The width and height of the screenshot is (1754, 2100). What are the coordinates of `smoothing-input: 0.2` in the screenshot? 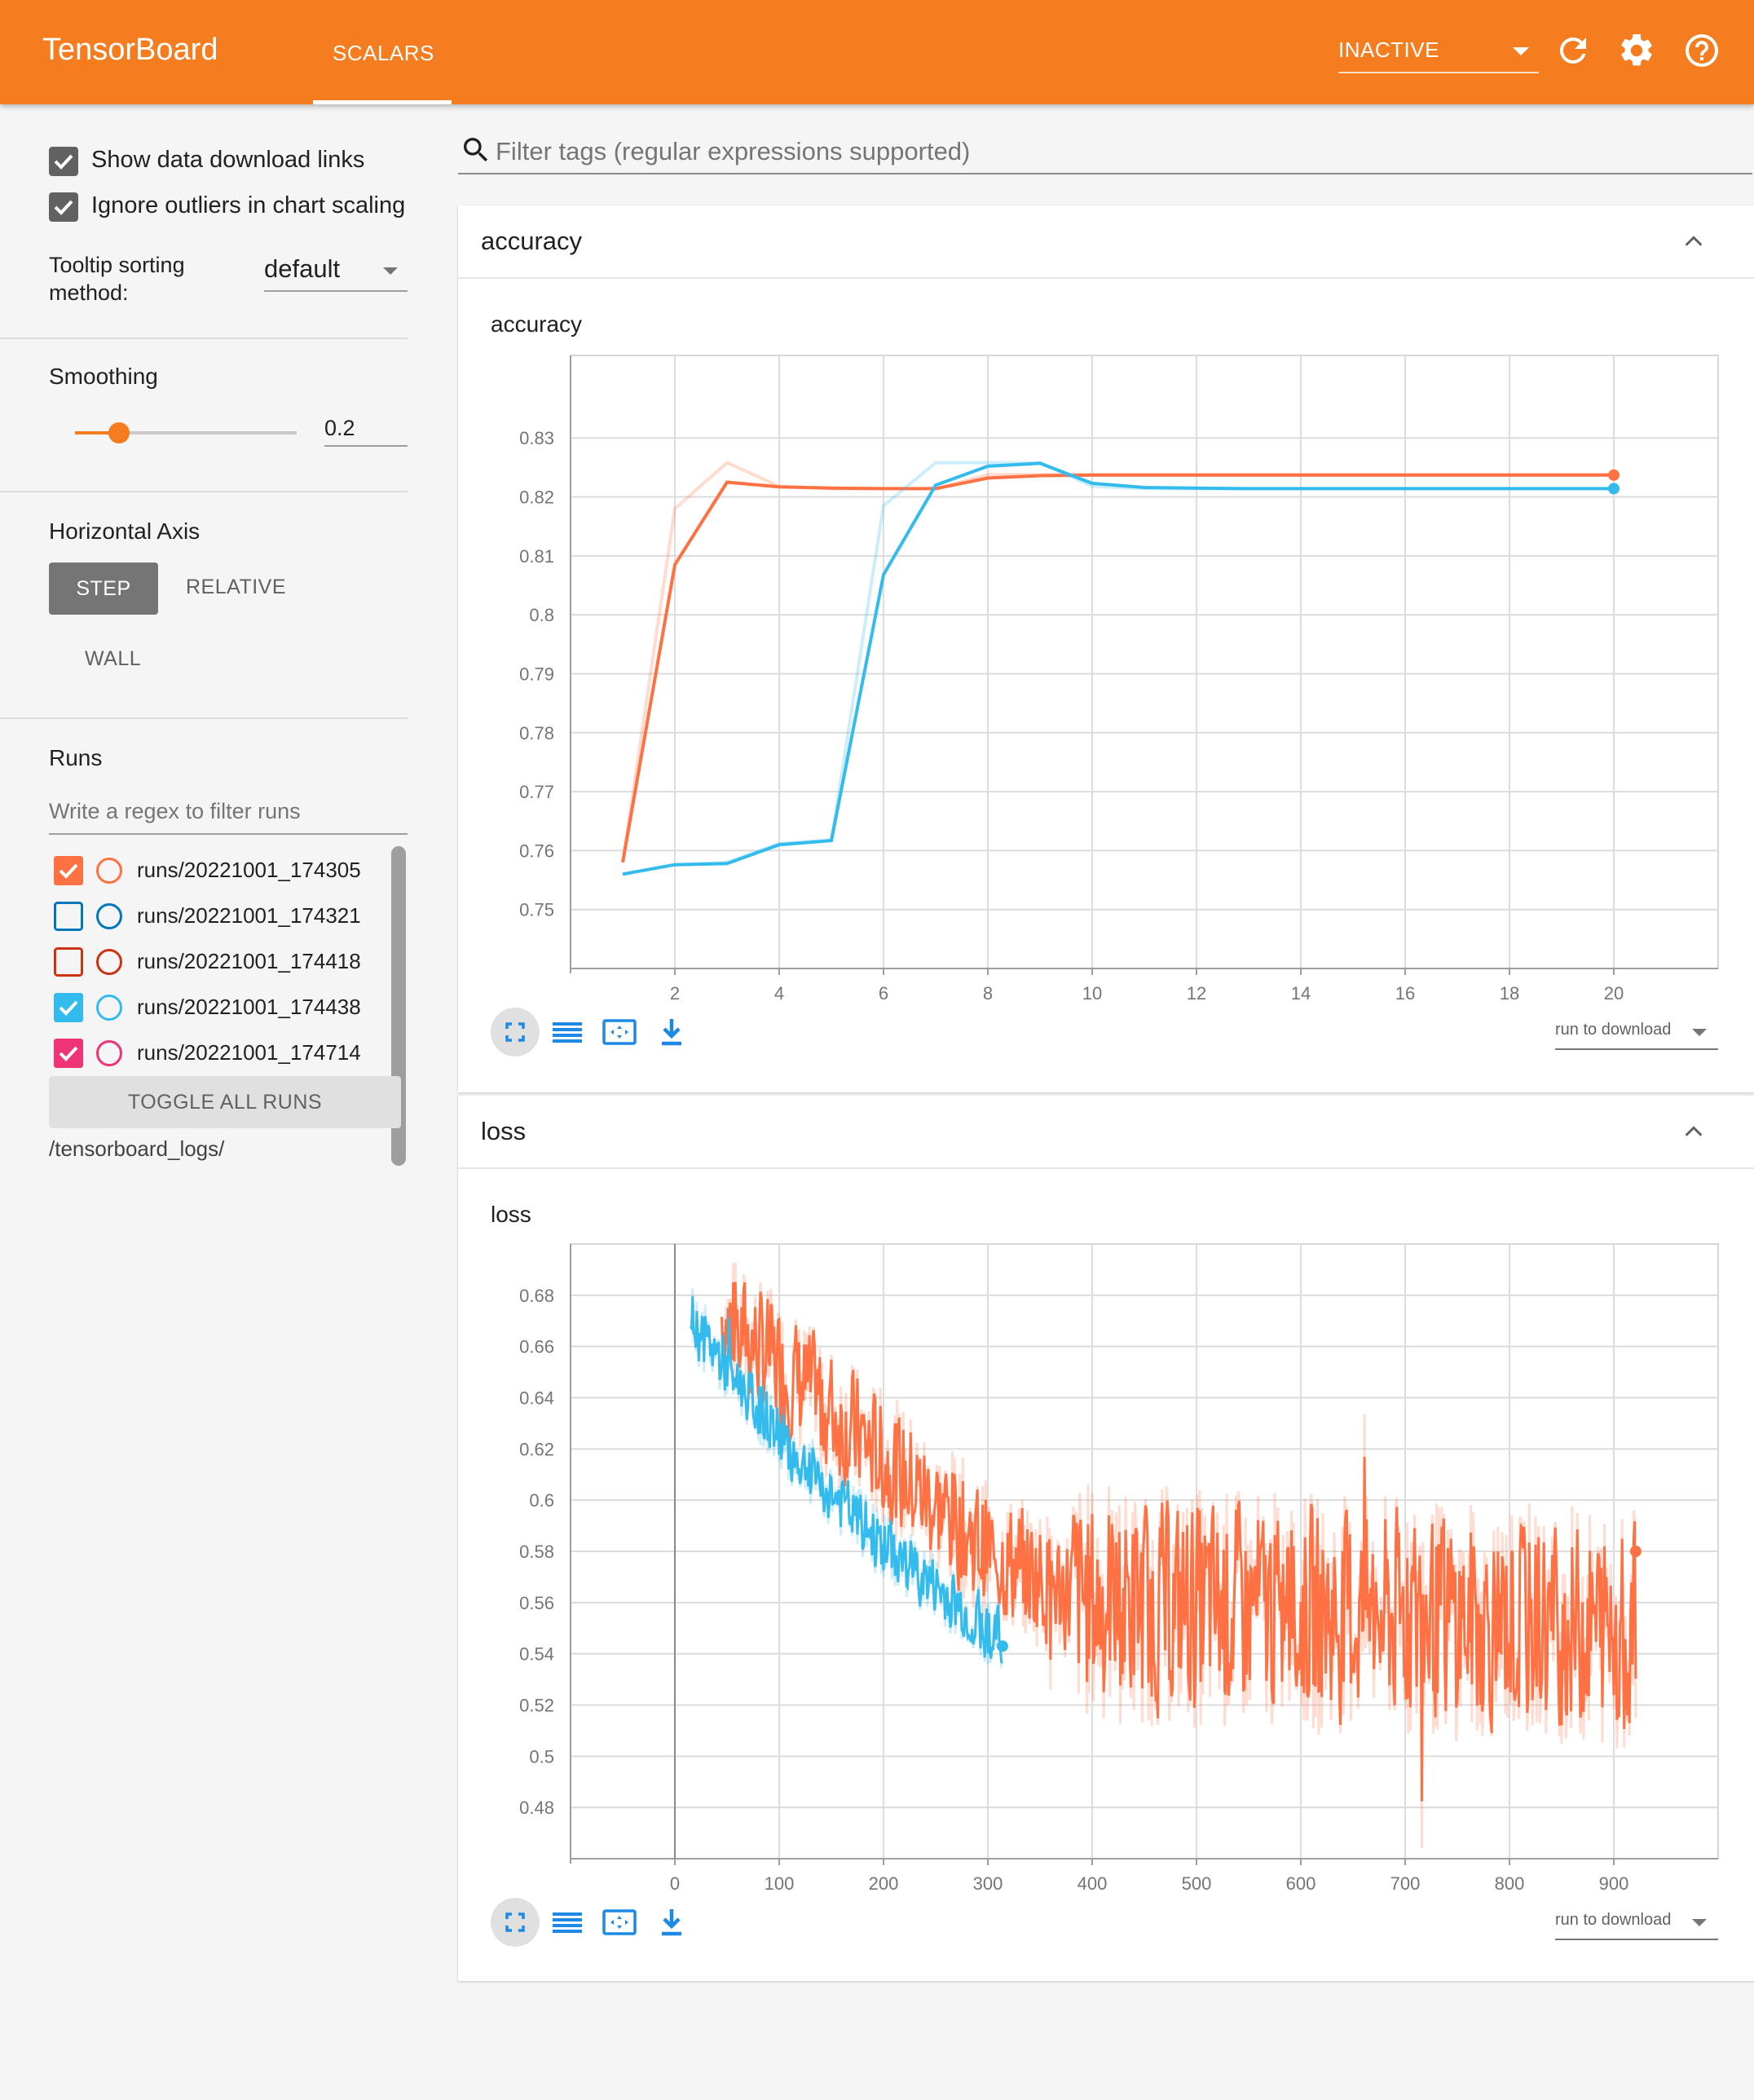 It's located at (366, 426).